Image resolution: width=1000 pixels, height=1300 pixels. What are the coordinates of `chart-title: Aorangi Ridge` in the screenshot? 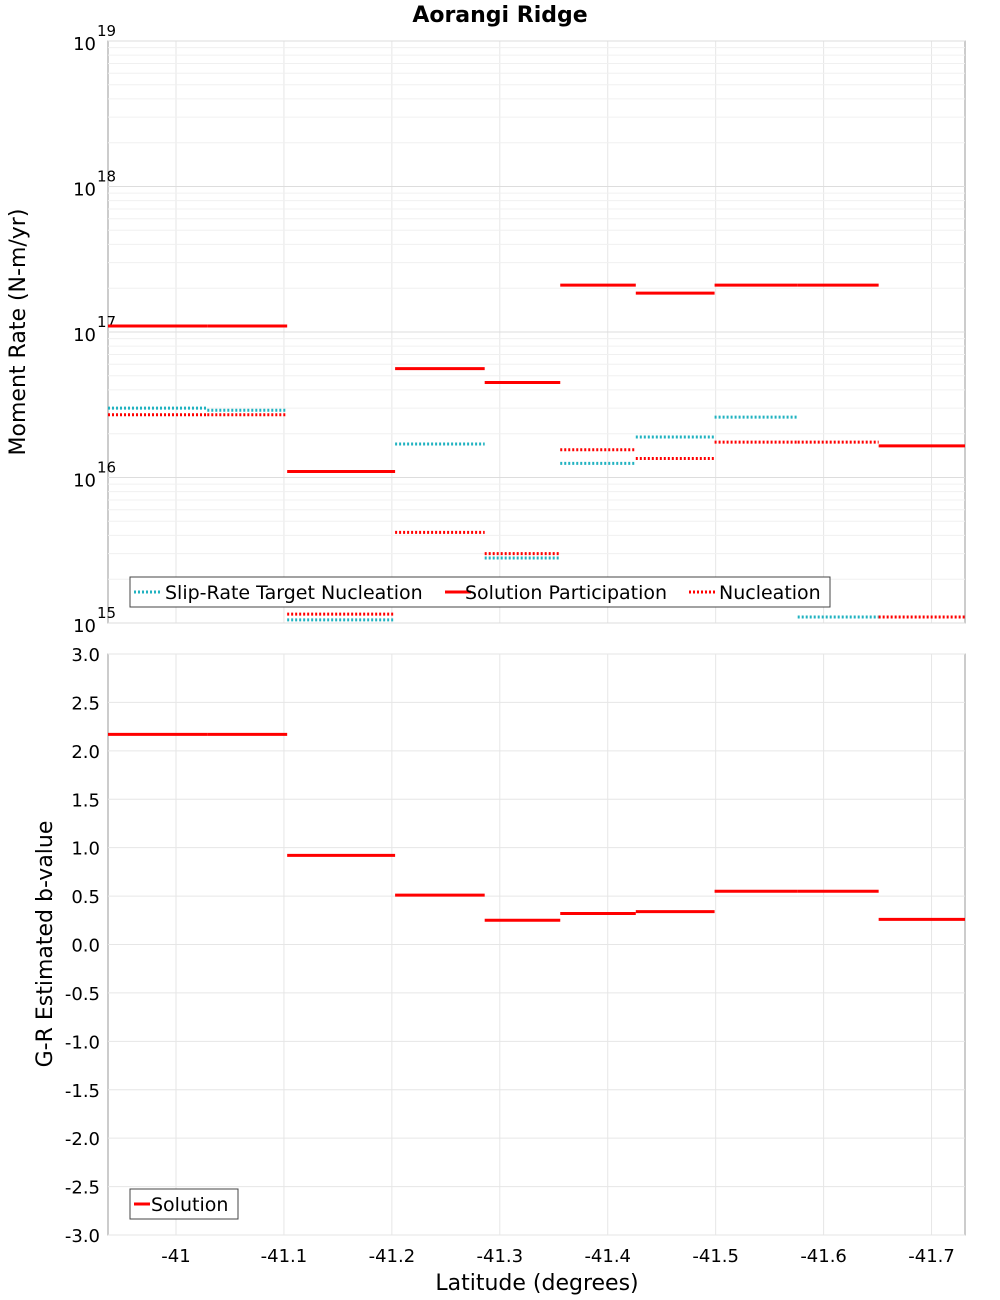 It's located at (499, 15).